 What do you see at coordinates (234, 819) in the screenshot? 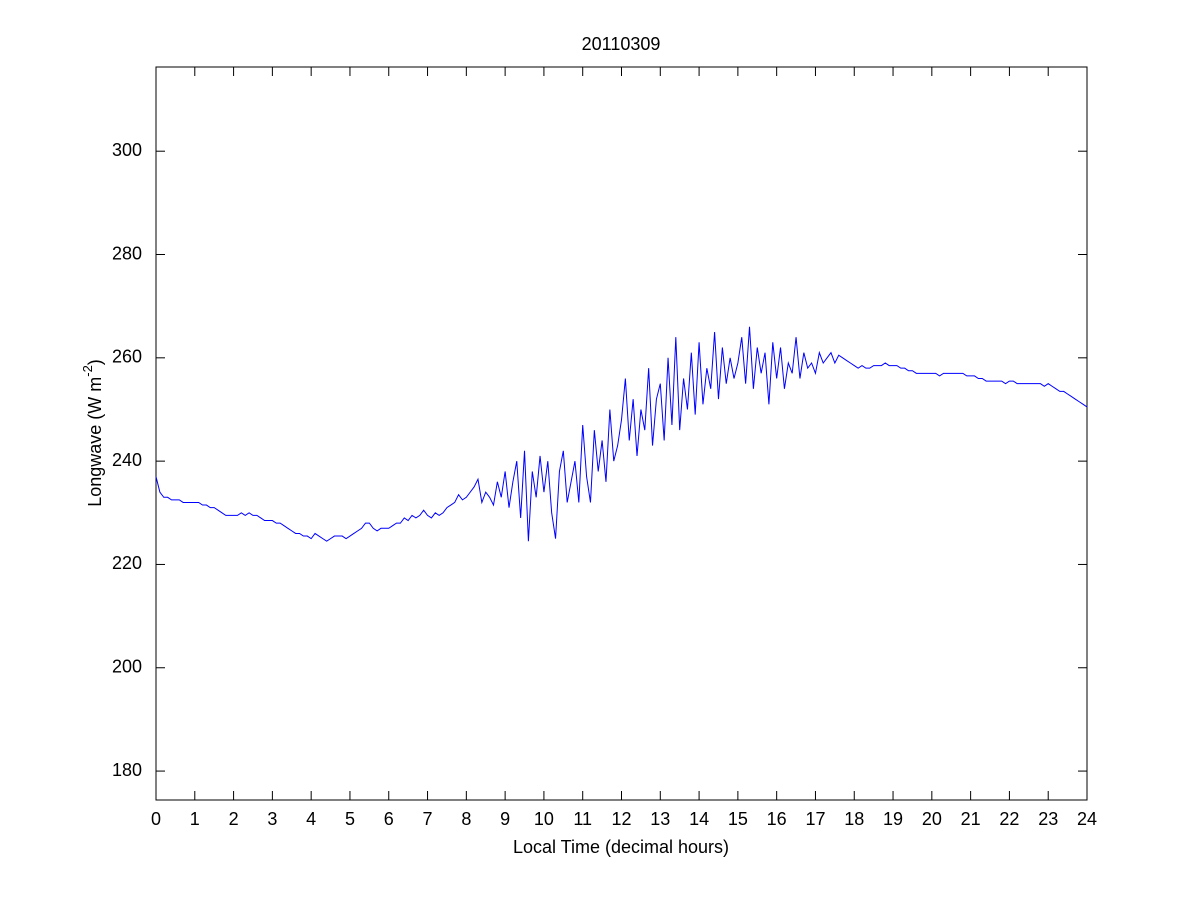
I see `x-tick-label: 2` at bounding box center [234, 819].